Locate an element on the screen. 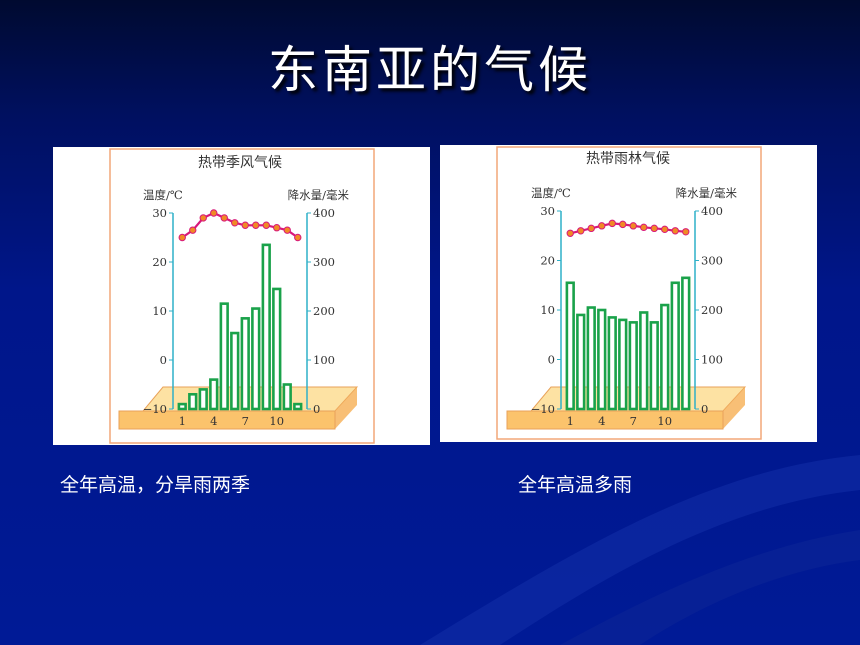 Image resolution: width=860 pixels, height=645 pixels. rainforest-ytick-right-label: 400 is located at coordinates (712, 211).